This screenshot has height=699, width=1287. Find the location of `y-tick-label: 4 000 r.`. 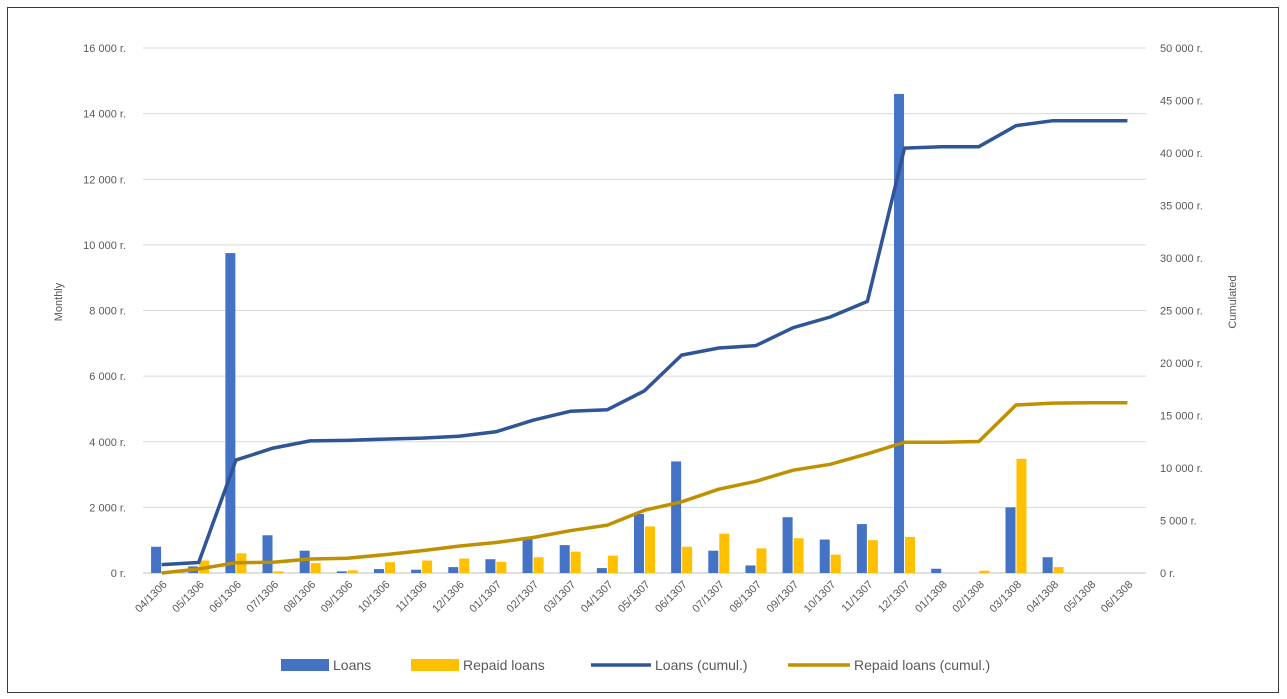

y-tick-label: 4 000 r. is located at coordinates (107, 443).